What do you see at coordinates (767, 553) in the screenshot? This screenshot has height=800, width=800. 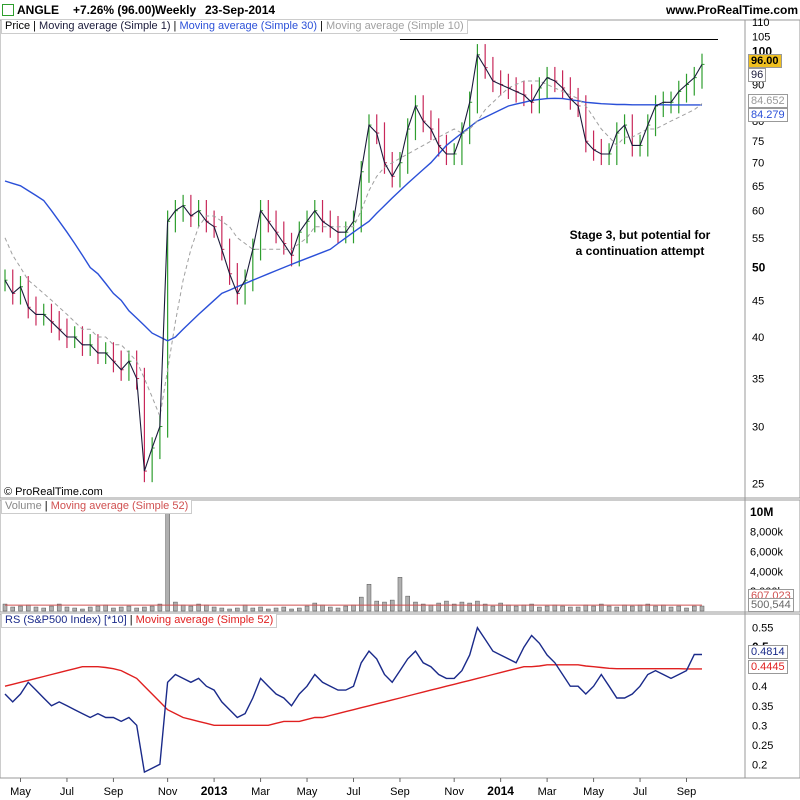 I see `volume-tick-label: 6,000k` at bounding box center [767, 553].